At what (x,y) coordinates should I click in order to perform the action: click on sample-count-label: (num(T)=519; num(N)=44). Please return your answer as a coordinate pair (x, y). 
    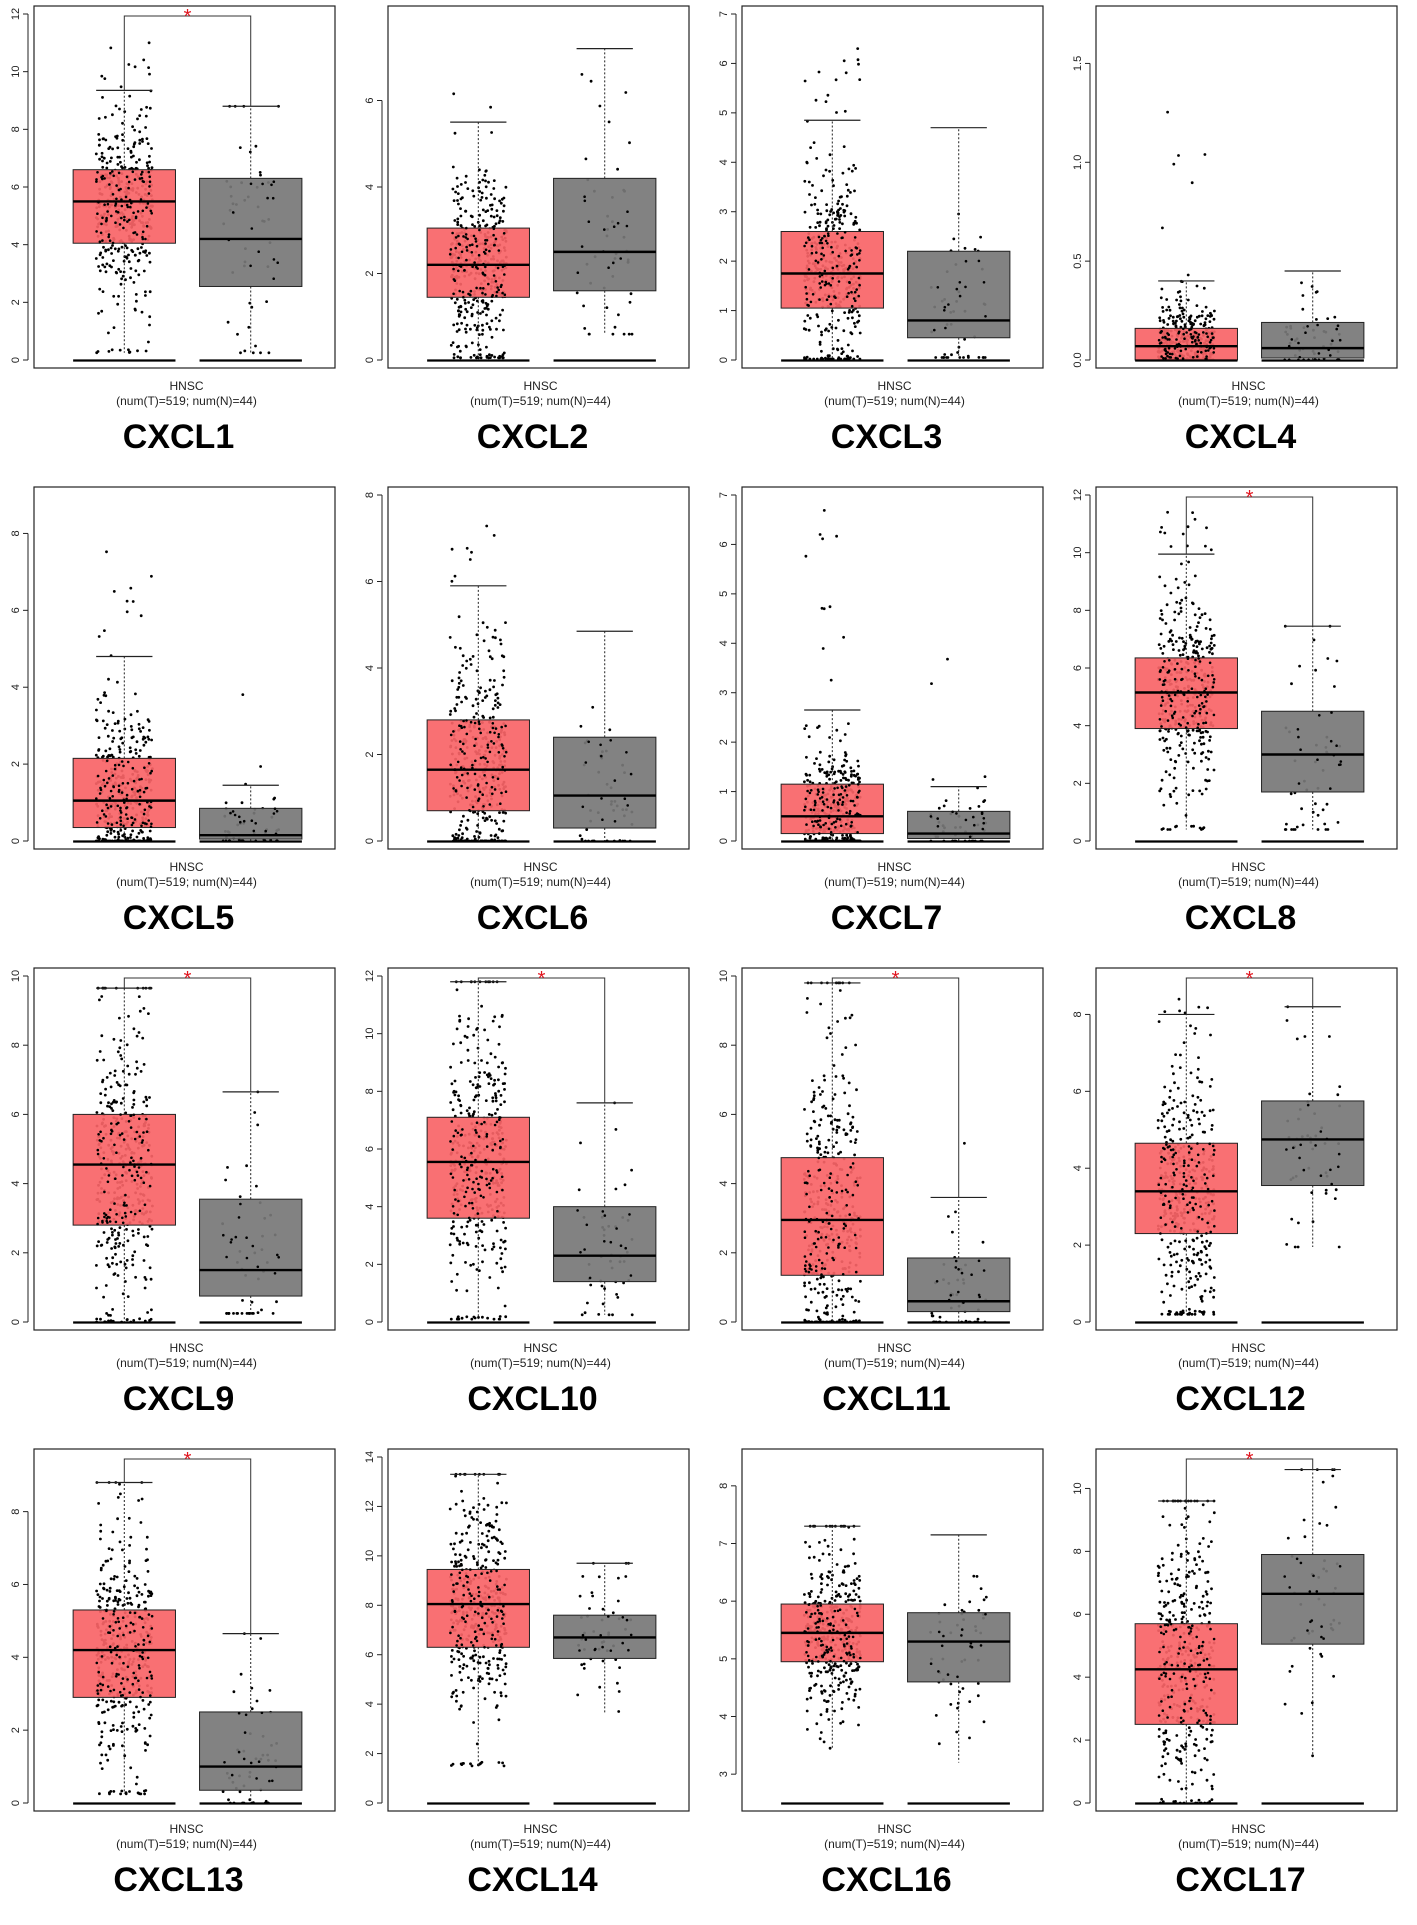
    Looking at the image, I should click on (1248, 401).